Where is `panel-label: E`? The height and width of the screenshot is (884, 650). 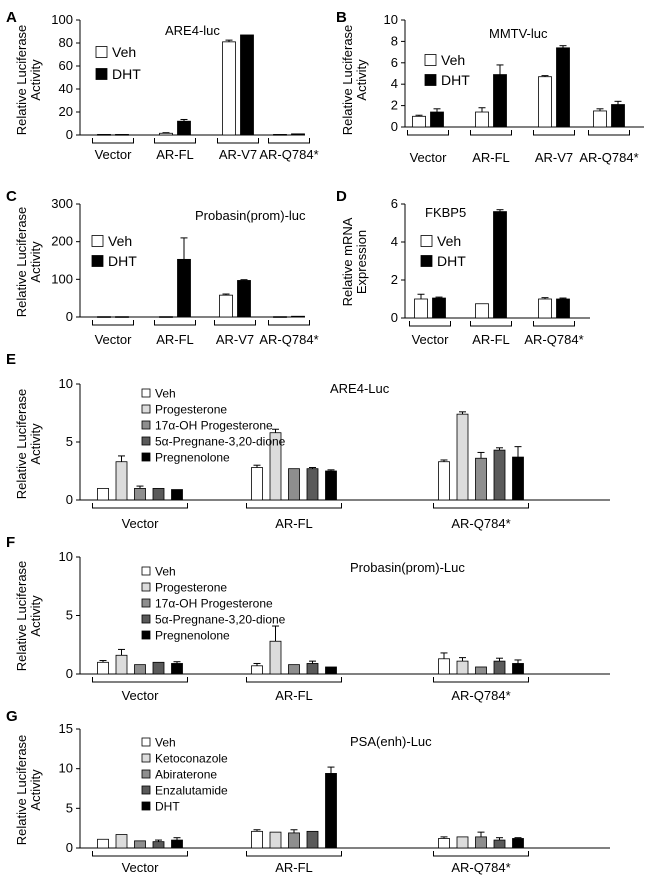 panel-label: E is located at coordinates (11, 359).